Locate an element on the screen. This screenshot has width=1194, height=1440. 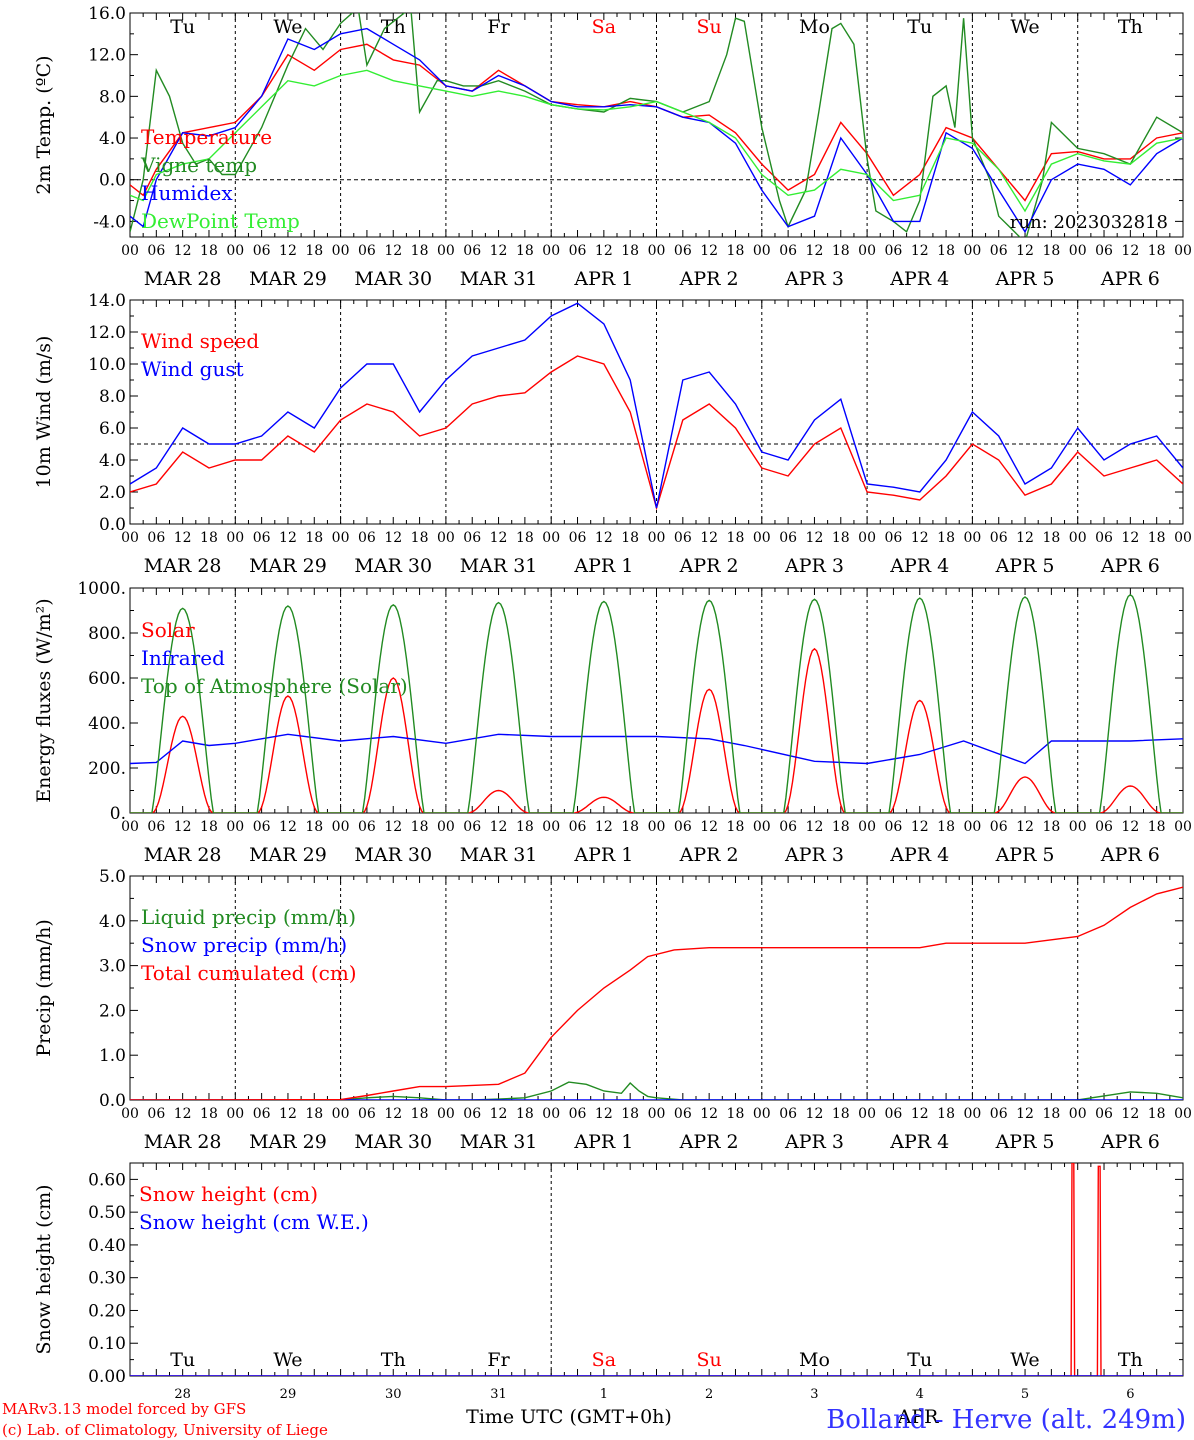
y-tick-label: 0.40 is located at coordinates (107, 1246).